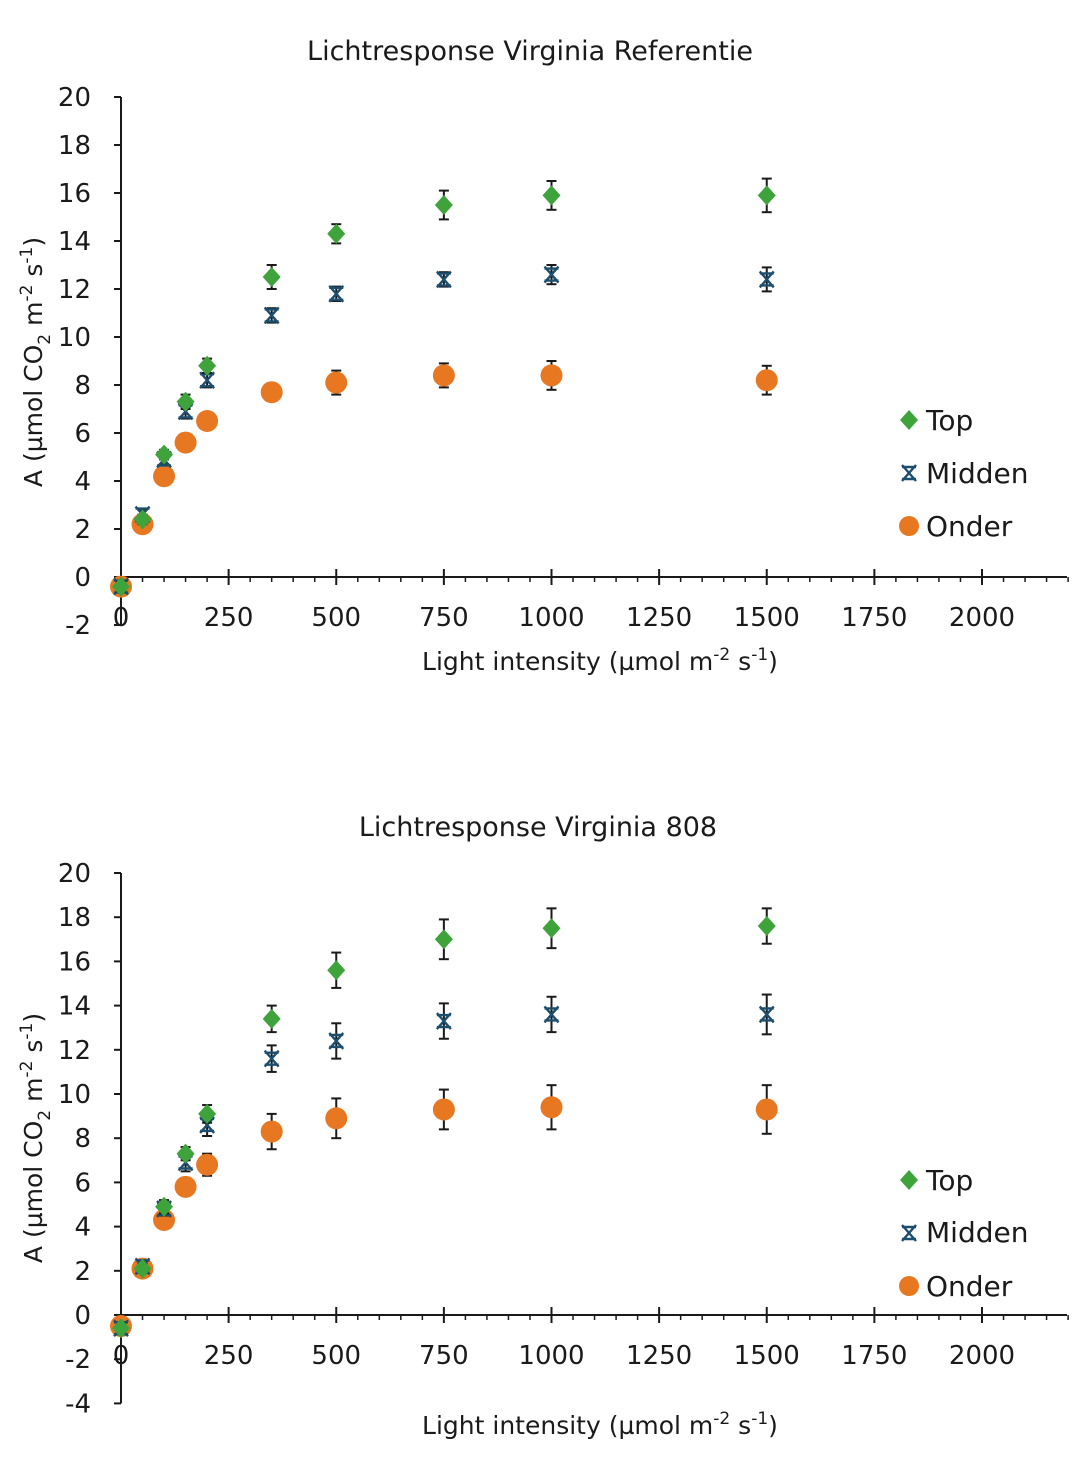 The image size is (1083, 1458). Describe the element at coordinates (121, 618) in the screenshot. I see `x-tick-label: 0` at that location.